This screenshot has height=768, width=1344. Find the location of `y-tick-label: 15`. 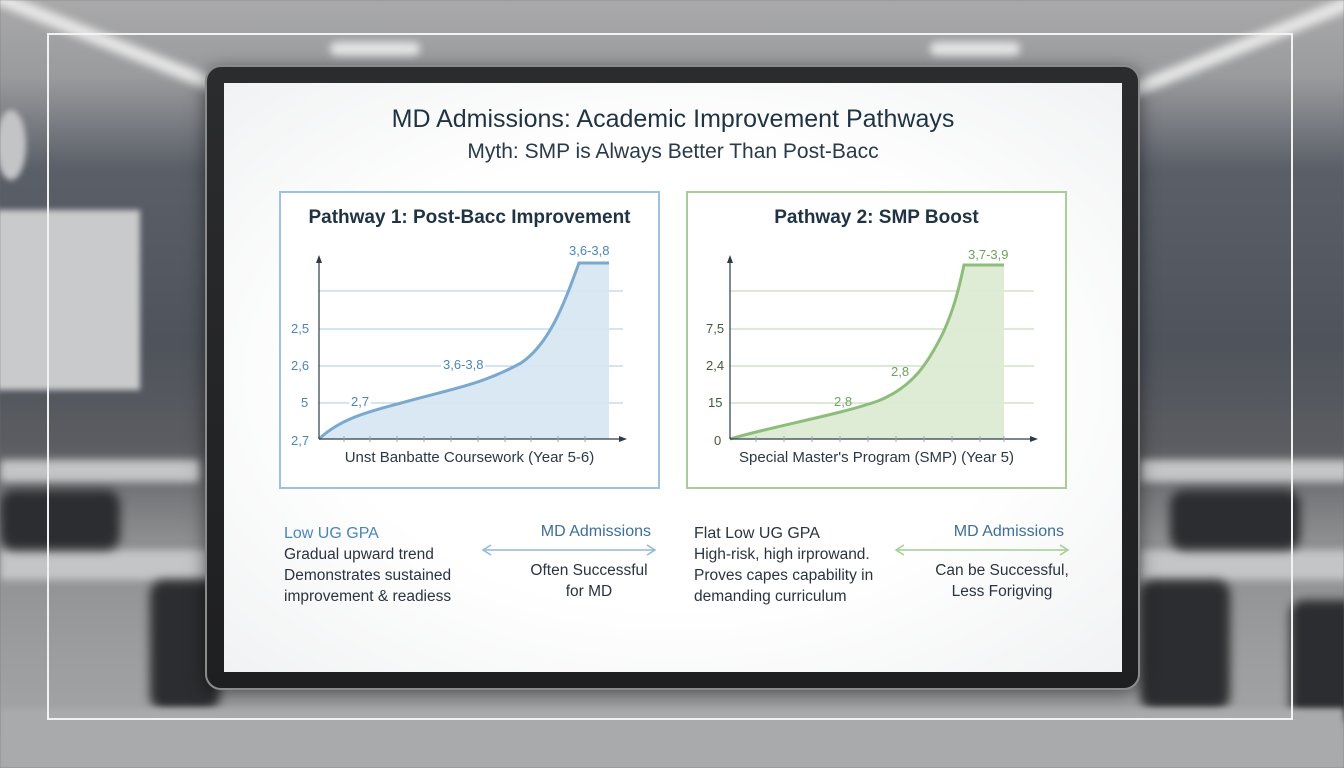

y-tick-label: 15 is located at coordinates (715, 402).